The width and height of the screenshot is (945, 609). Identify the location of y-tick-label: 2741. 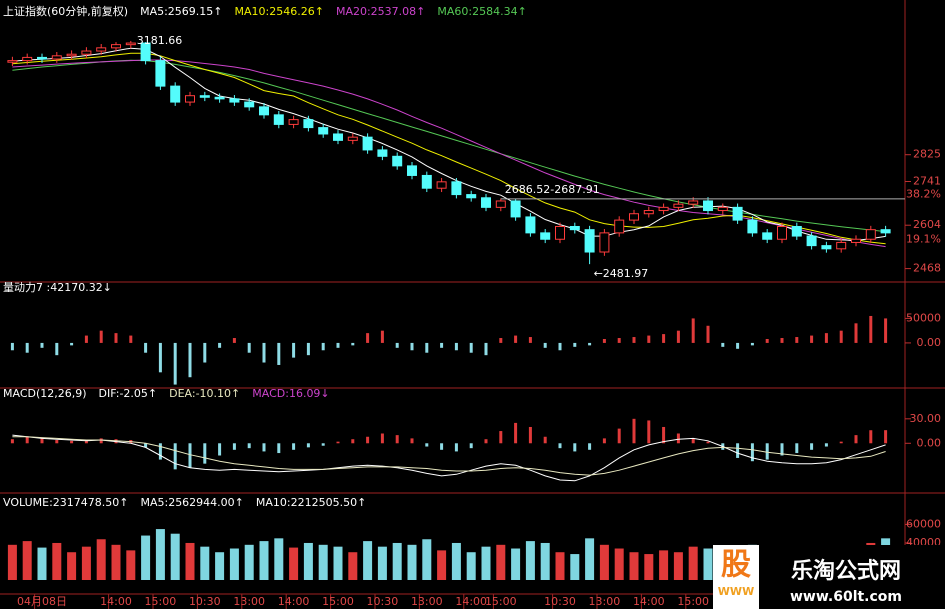
(927, 181).